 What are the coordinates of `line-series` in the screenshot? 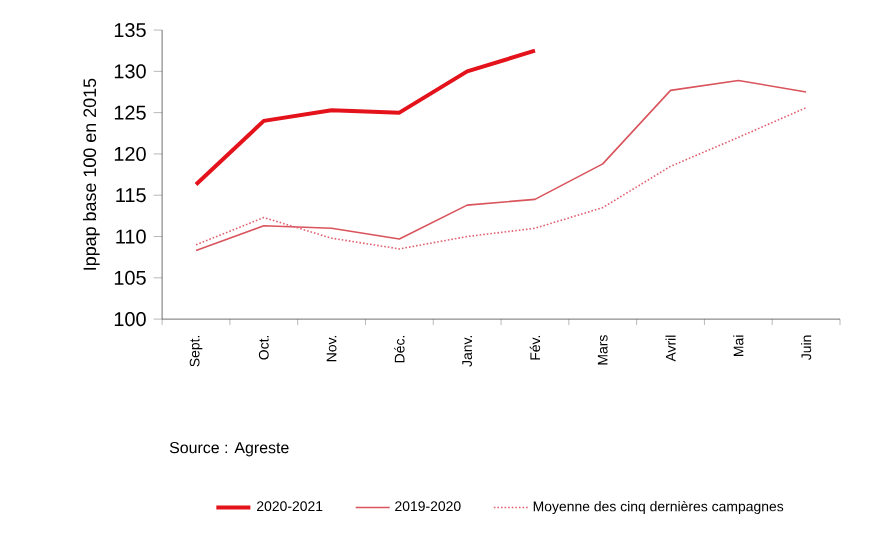 It's located at (365, 118).